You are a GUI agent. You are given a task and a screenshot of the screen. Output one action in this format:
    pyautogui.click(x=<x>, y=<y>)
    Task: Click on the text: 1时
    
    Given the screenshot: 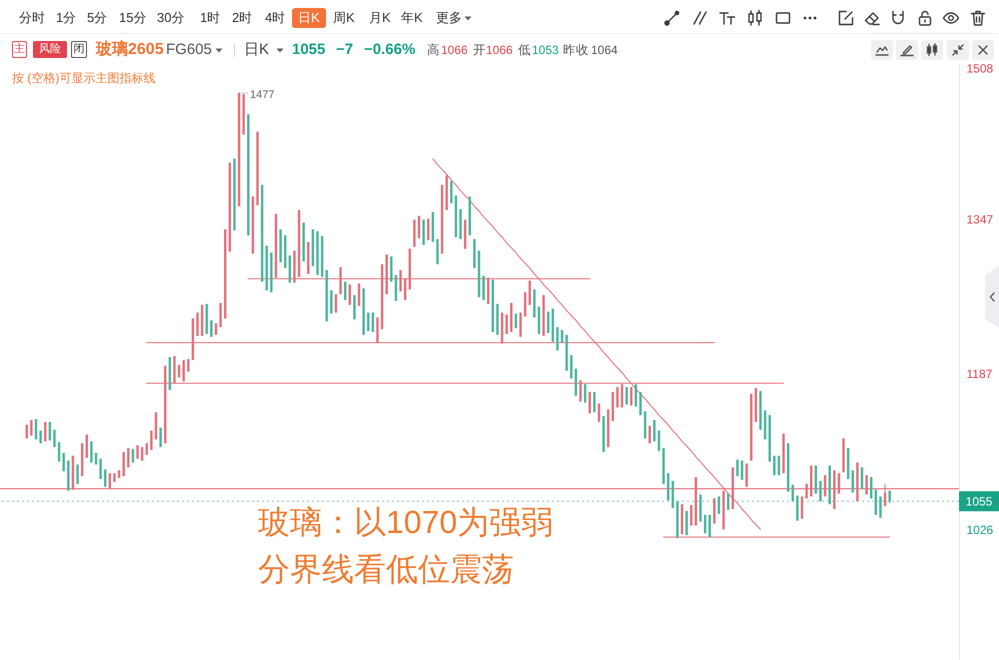 What is the action you would take?
    pyautogui.click(x=210, y=18)
    